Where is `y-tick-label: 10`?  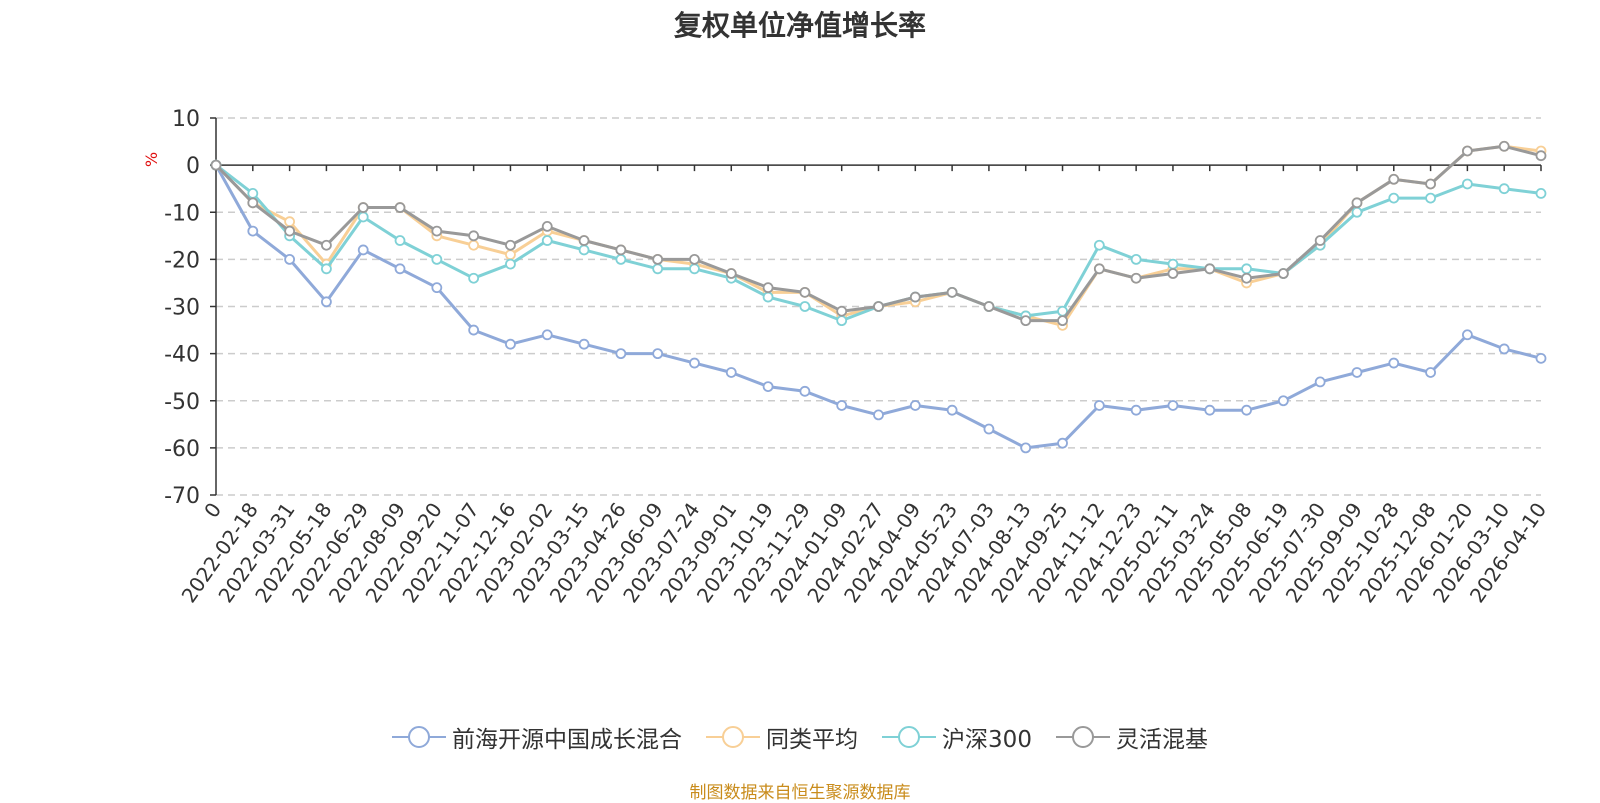 y-tick-label: 10 is located at coordinates (186, 119).